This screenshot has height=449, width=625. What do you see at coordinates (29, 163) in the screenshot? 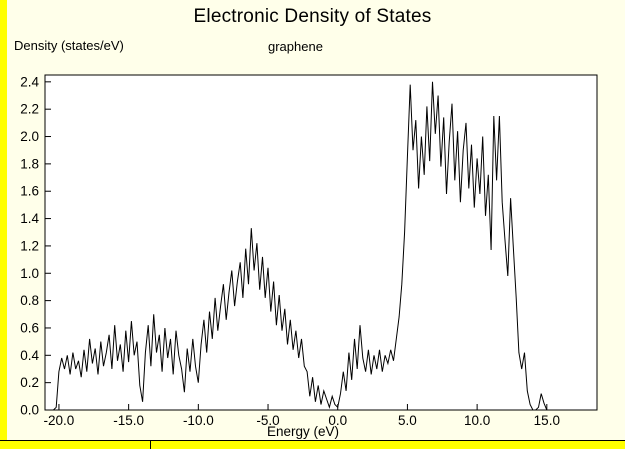
I see `y-tick-label: 1.8` at bounding box center [29, 163].